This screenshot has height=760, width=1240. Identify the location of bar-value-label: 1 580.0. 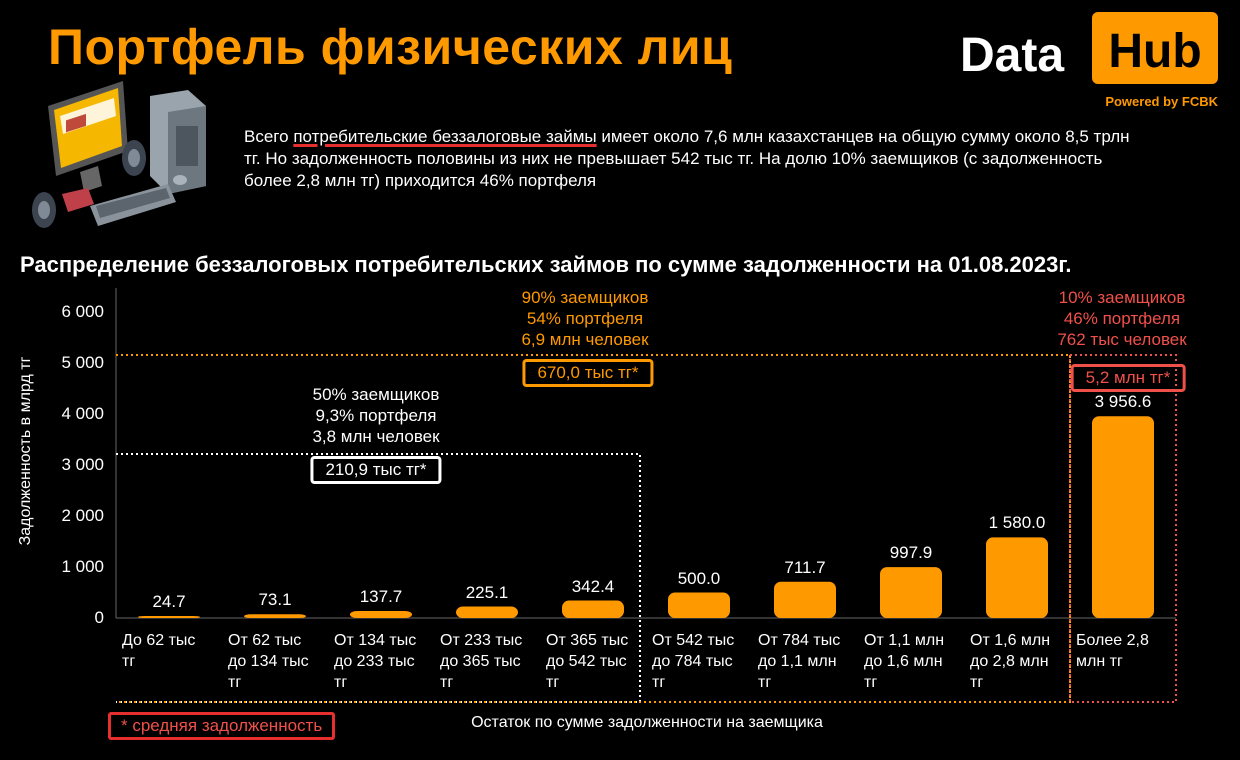
(1017, 523).